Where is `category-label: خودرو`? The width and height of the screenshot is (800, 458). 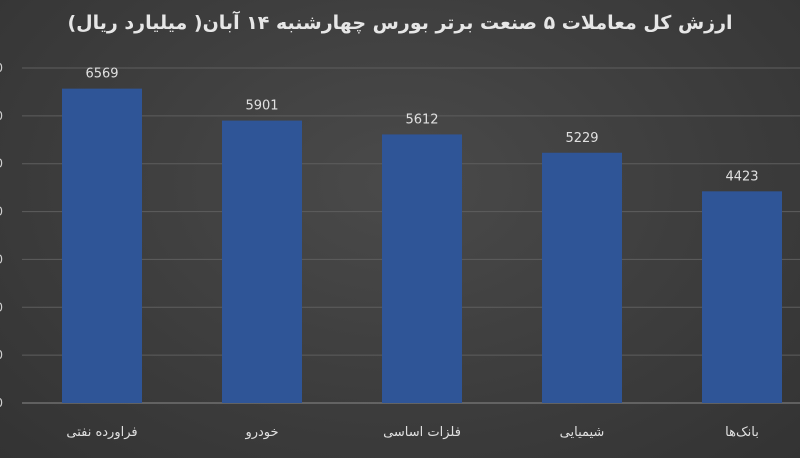 category-label: خودرو is located at coordinates (261, 432).